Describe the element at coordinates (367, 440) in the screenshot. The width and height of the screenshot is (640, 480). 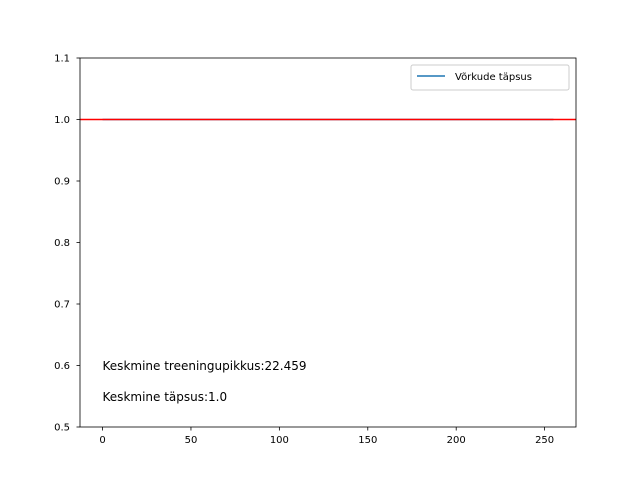
I see `x-tick-label: 150` at that location.